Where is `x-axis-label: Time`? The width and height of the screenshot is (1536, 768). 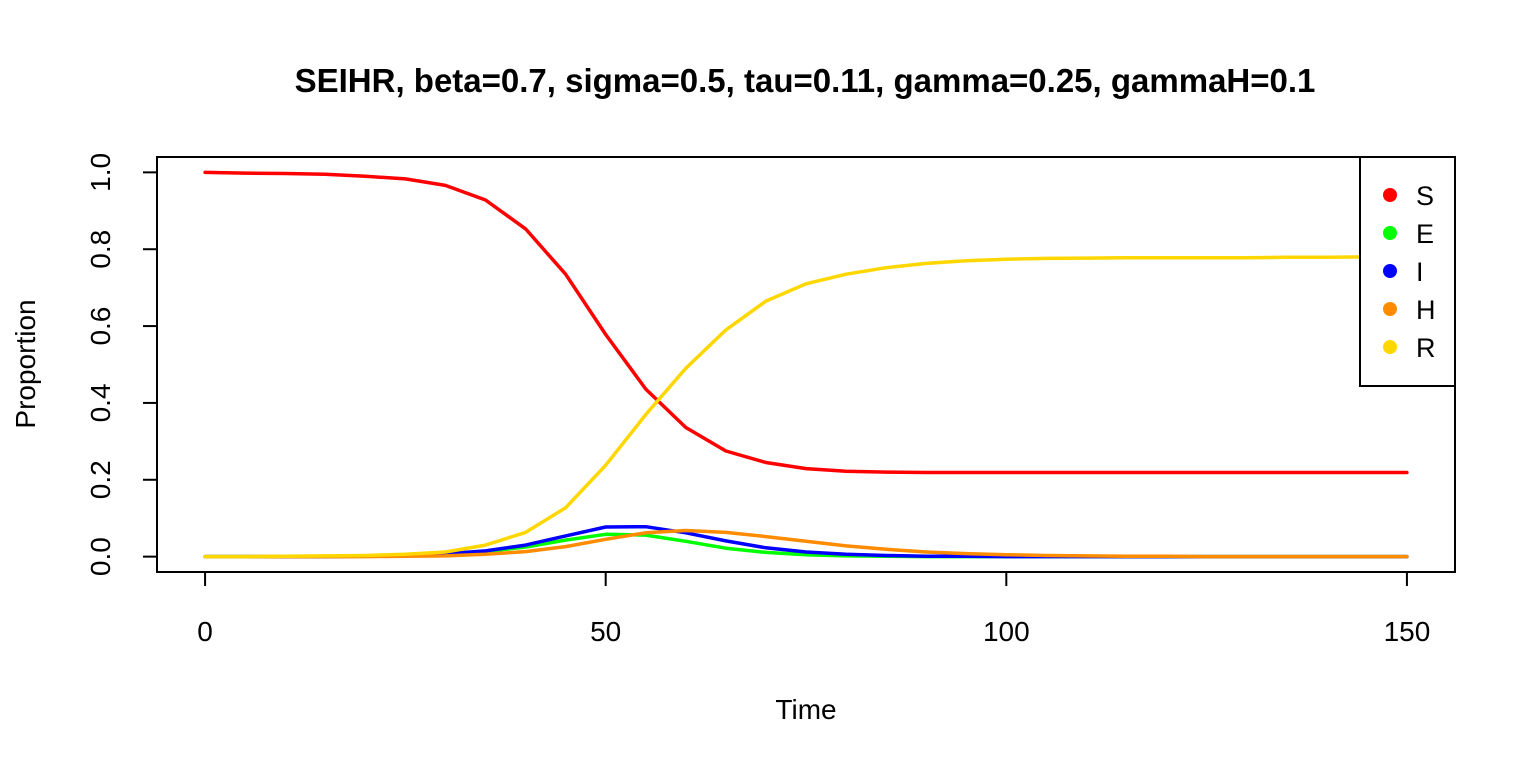
x-axis-label: Time is located at coordinates (805, 709).